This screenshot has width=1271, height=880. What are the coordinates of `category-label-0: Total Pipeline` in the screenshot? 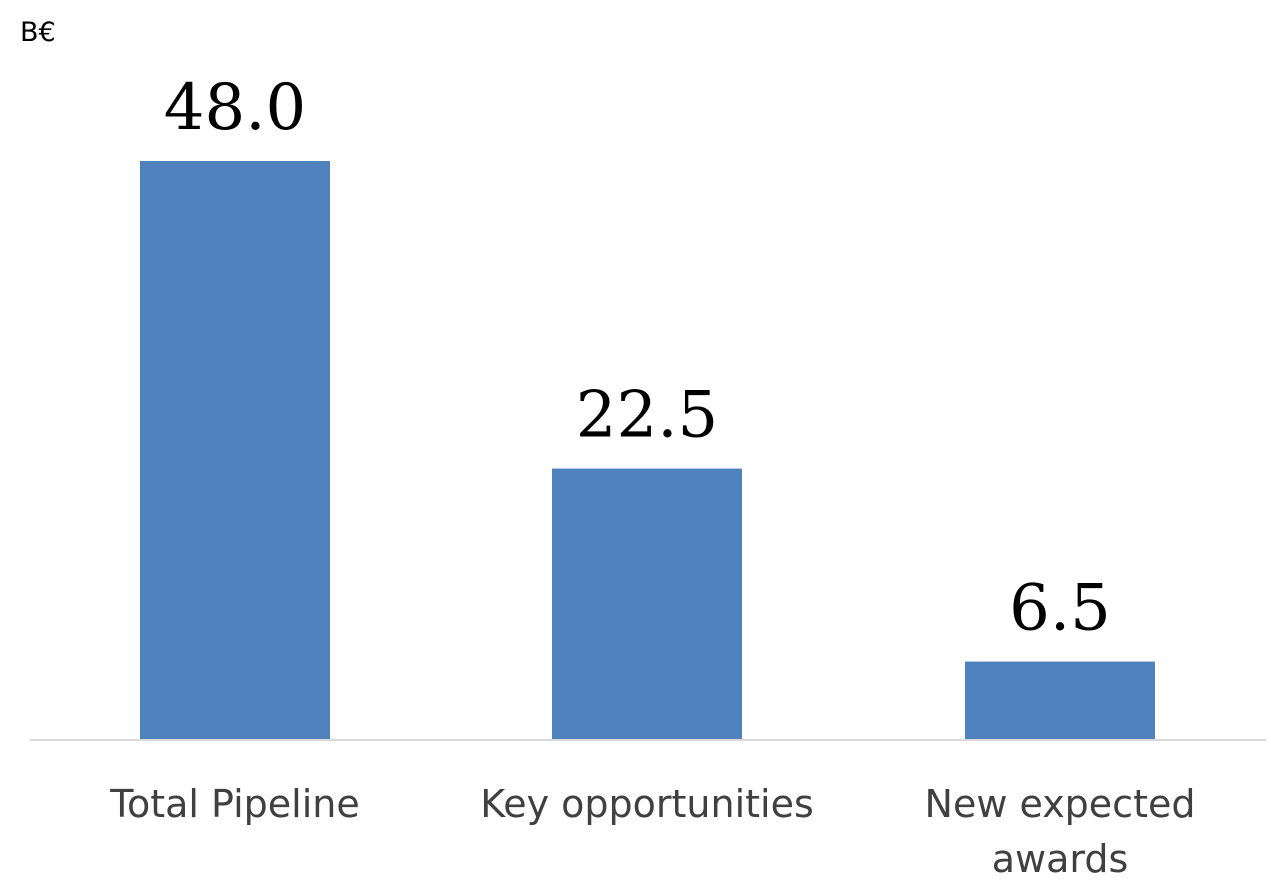 It's located at (234, 804).